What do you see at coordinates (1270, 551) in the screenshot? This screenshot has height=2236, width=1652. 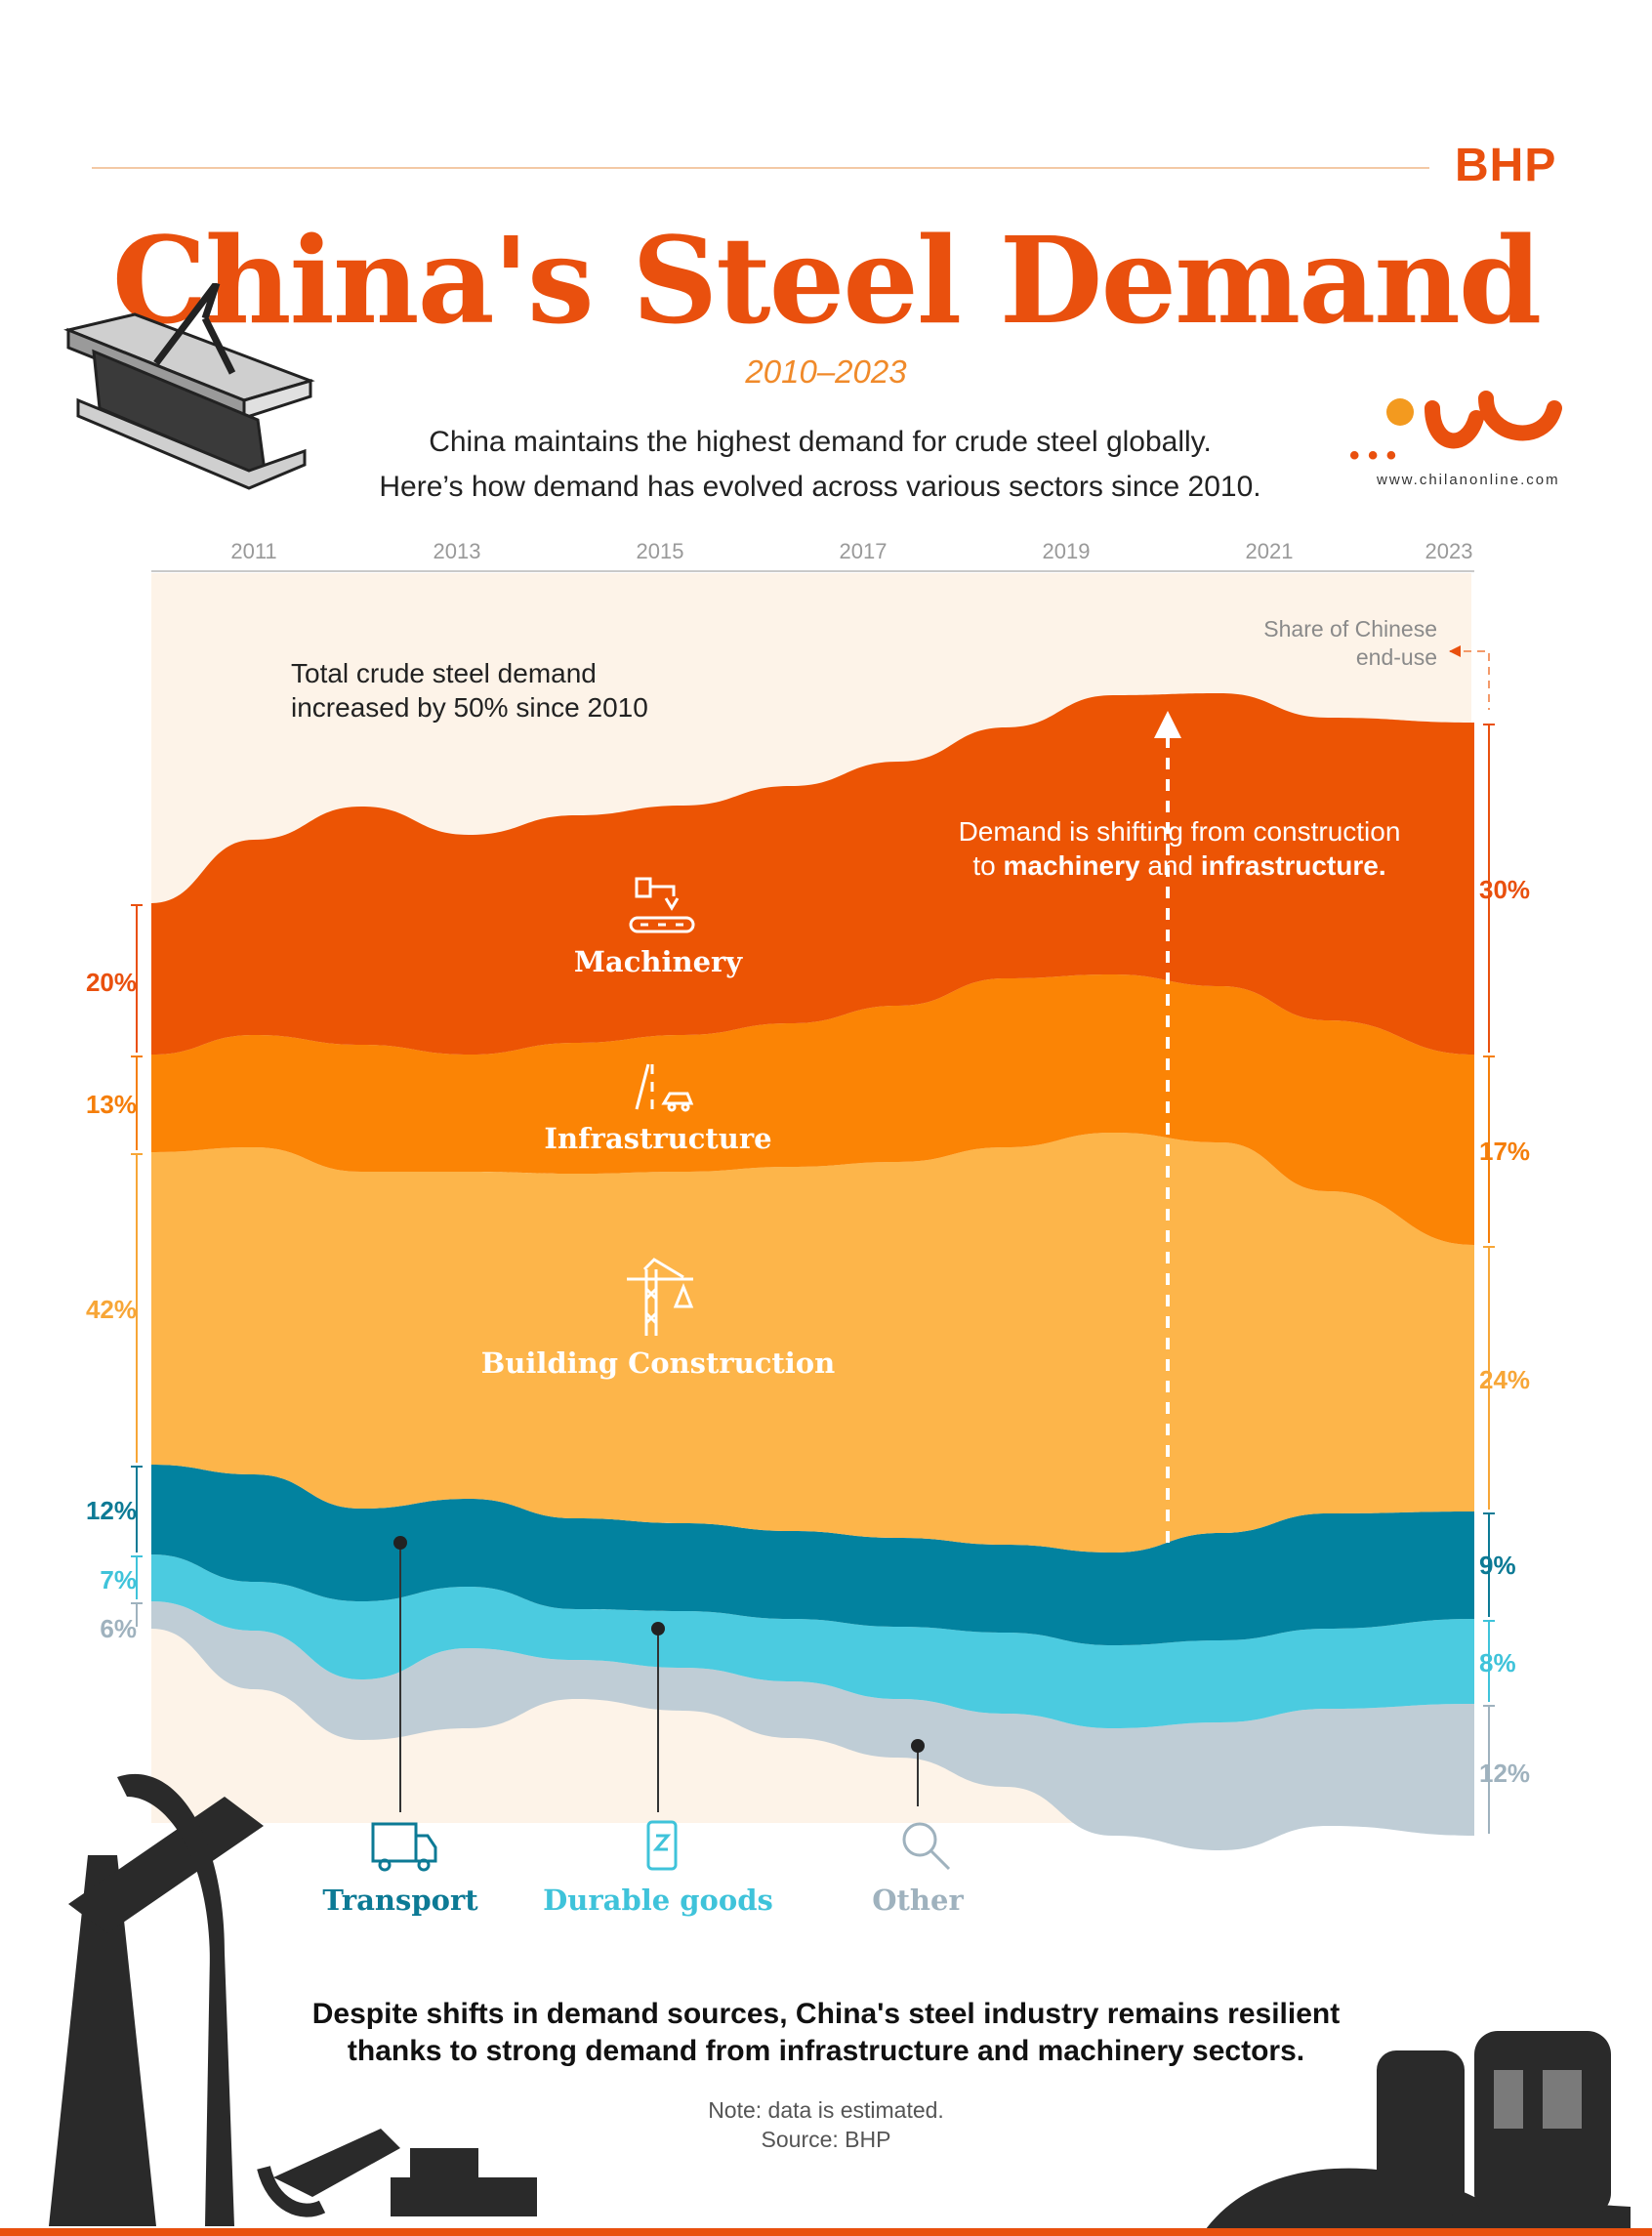 I see `x-tick-label: 2021` at bounding box center [1270, 551].